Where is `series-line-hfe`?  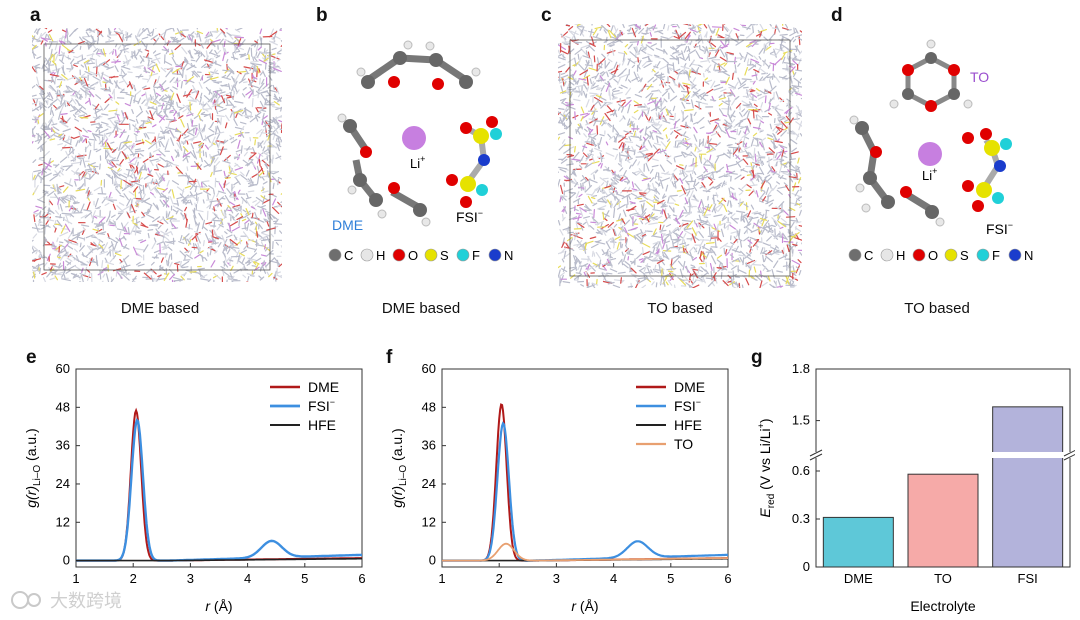 series-line-hfe is located at coordinates (219, 559).